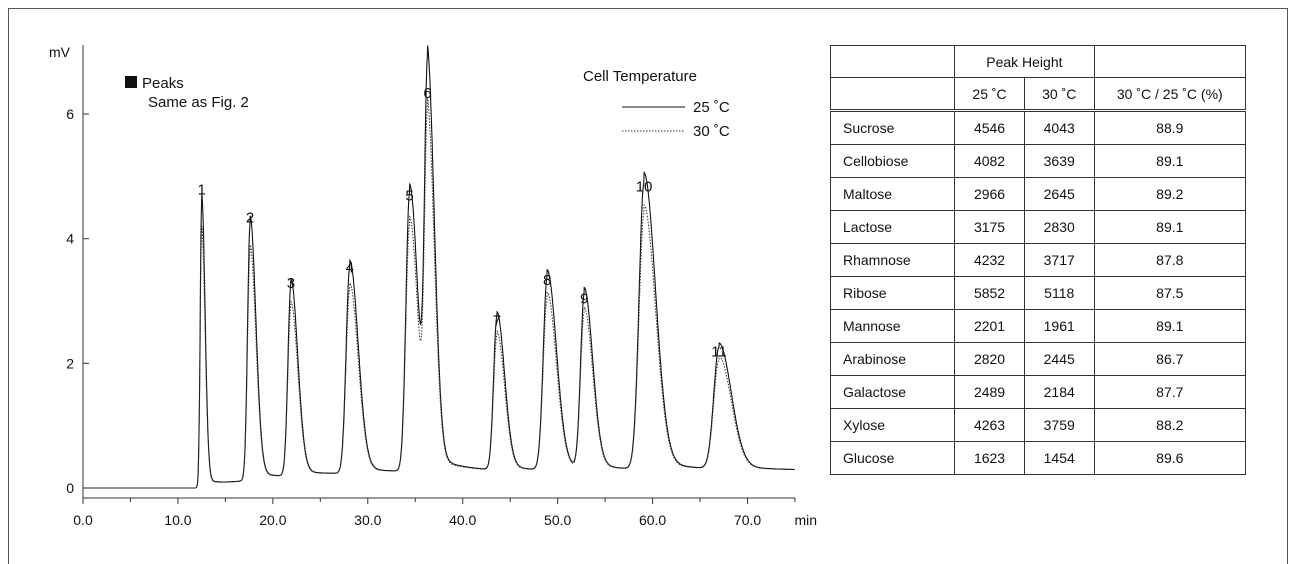  What do you see at coordinates (989, 161) in the screenshot?
I see `height-25-cell: 4082` at bounding box center [989, 161].